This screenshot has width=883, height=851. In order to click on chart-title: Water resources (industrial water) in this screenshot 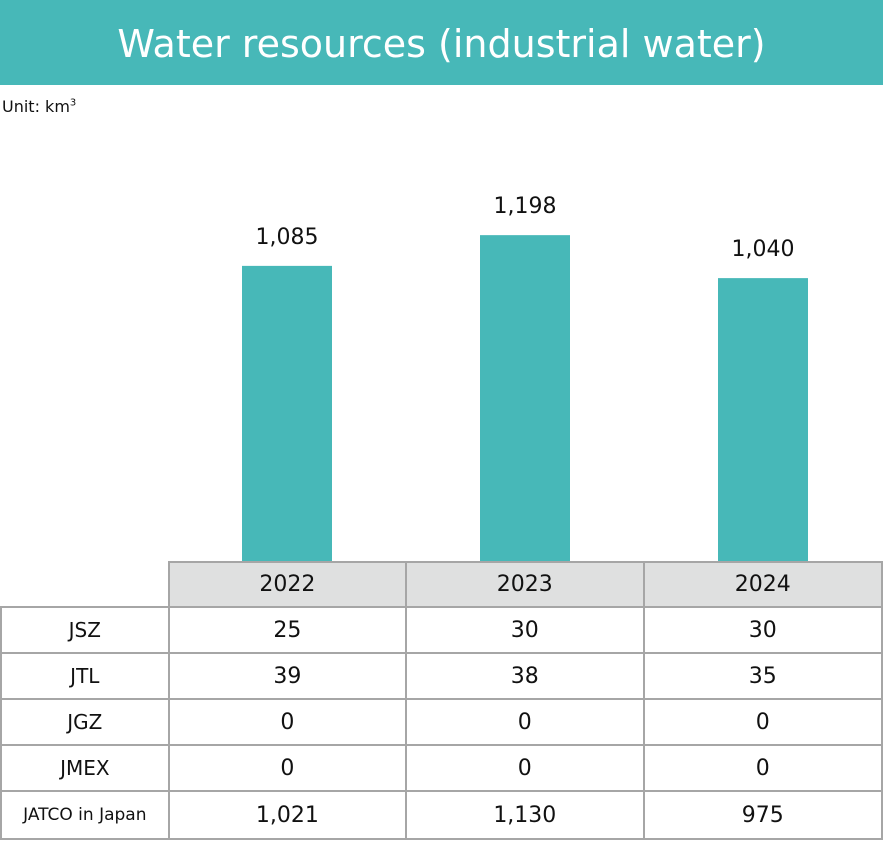, I will do `click(441, 42)`.